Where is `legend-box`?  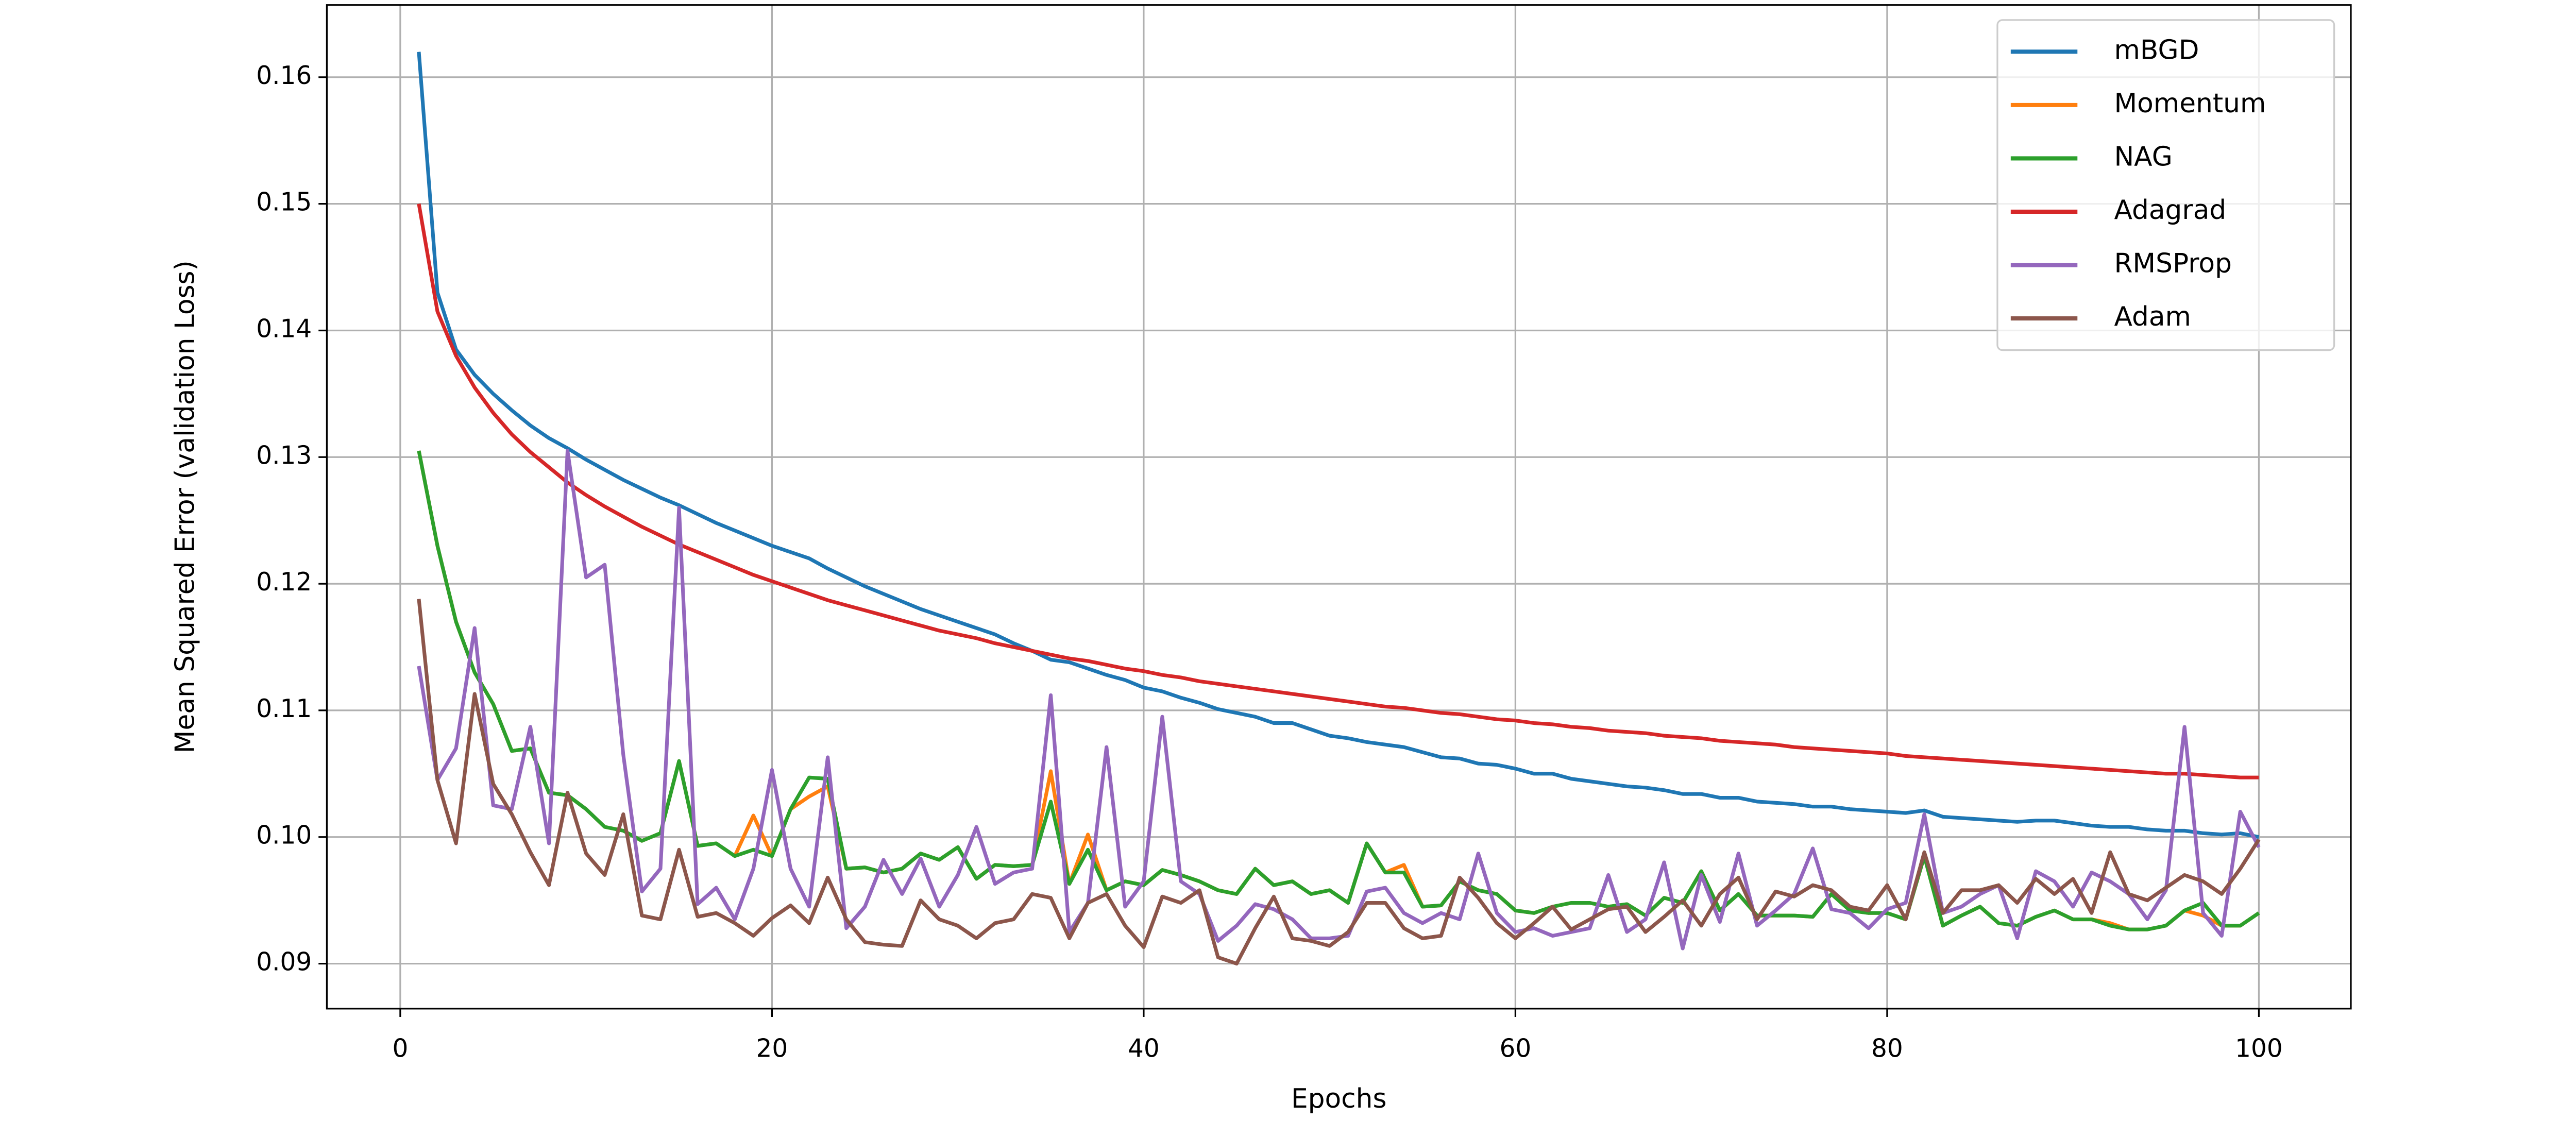
legend-box is located at coordinates (2166, 185).